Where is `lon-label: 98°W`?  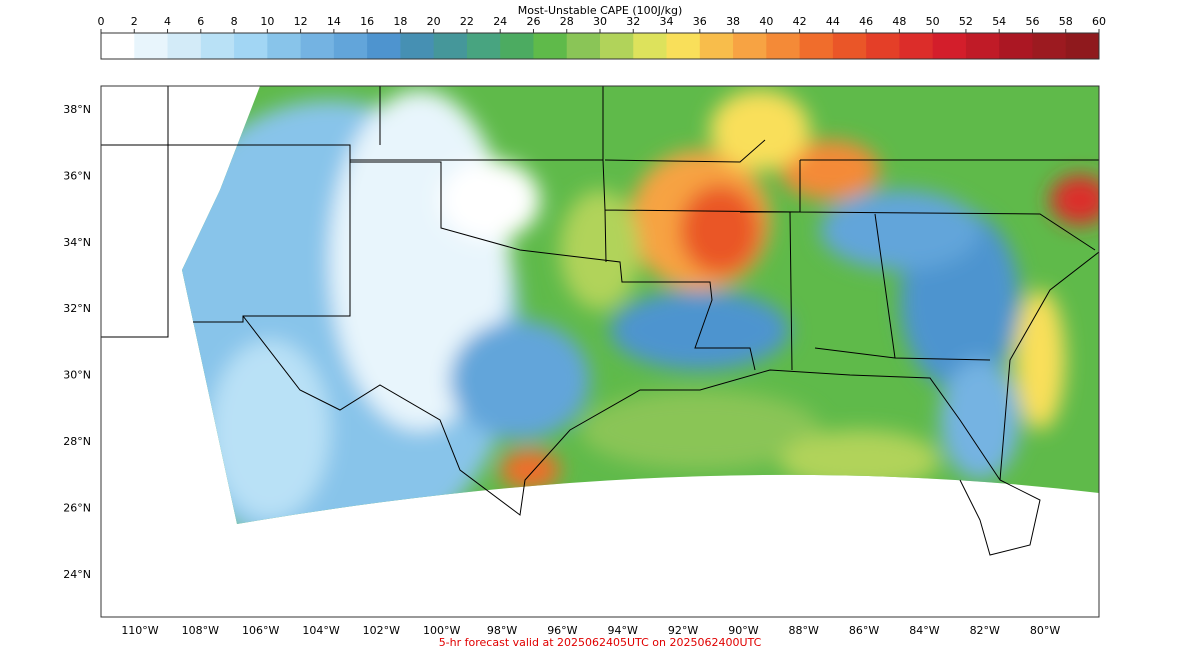 lon-label: 98°W is located at coordinates (502, 630).